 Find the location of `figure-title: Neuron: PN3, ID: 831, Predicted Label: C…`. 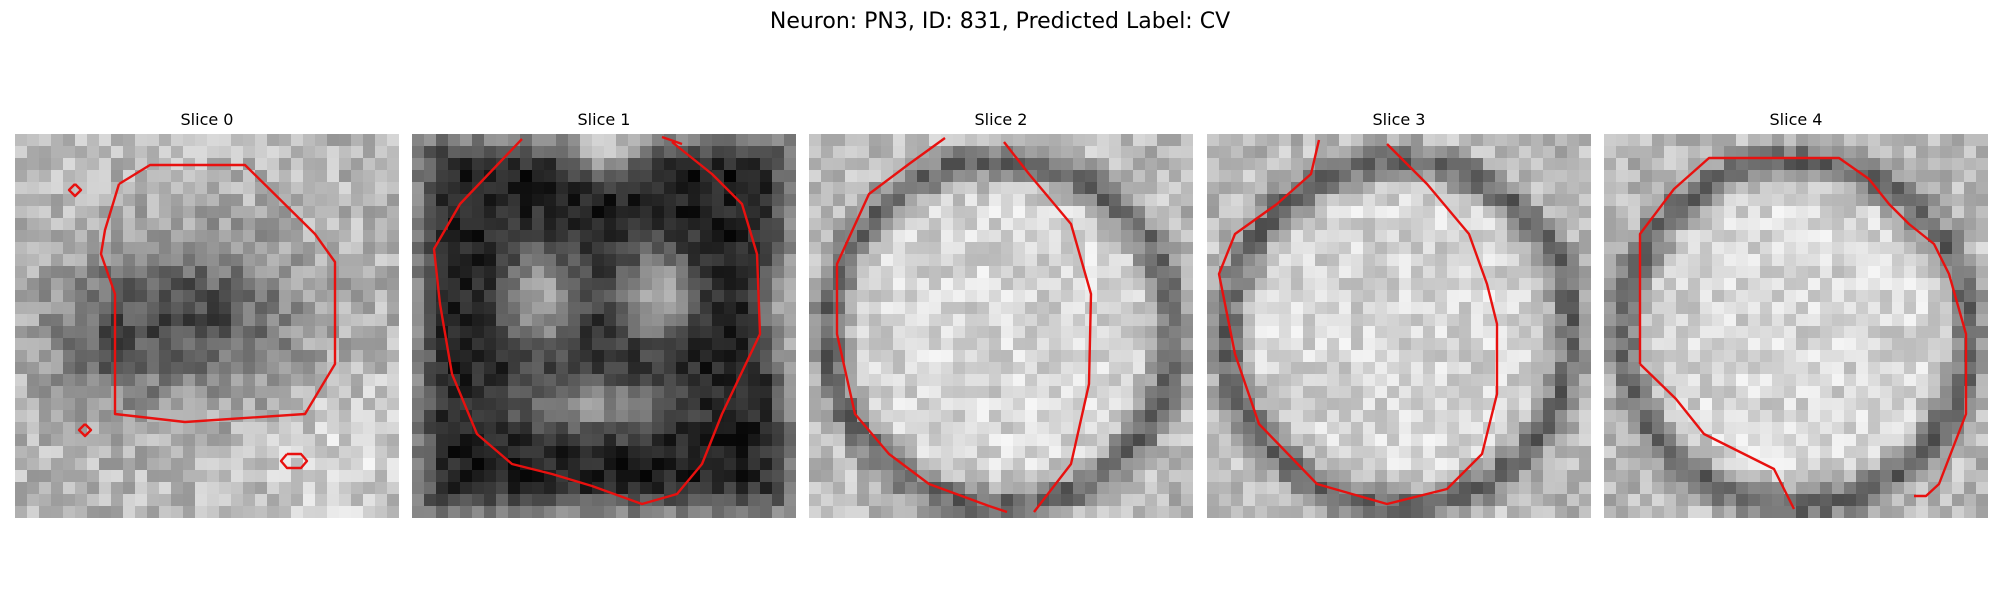

figure-title: Neuron: PN3, ID: 831, Predicted Label: C… is located at coordinates (1000, 21).